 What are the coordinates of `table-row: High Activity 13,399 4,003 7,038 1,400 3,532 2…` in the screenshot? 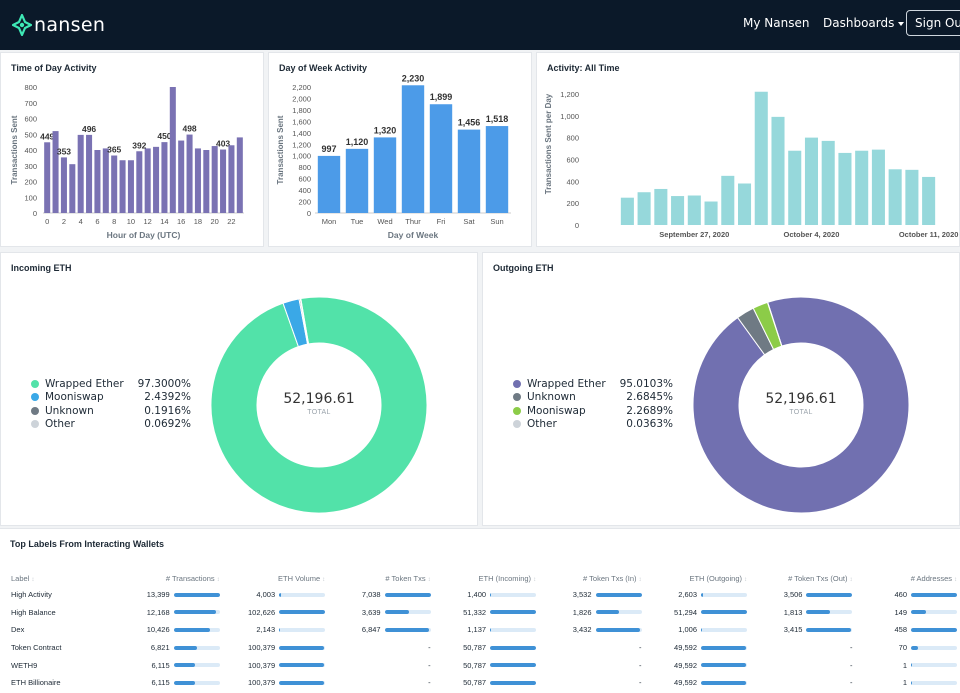 It's located at (484, 595).